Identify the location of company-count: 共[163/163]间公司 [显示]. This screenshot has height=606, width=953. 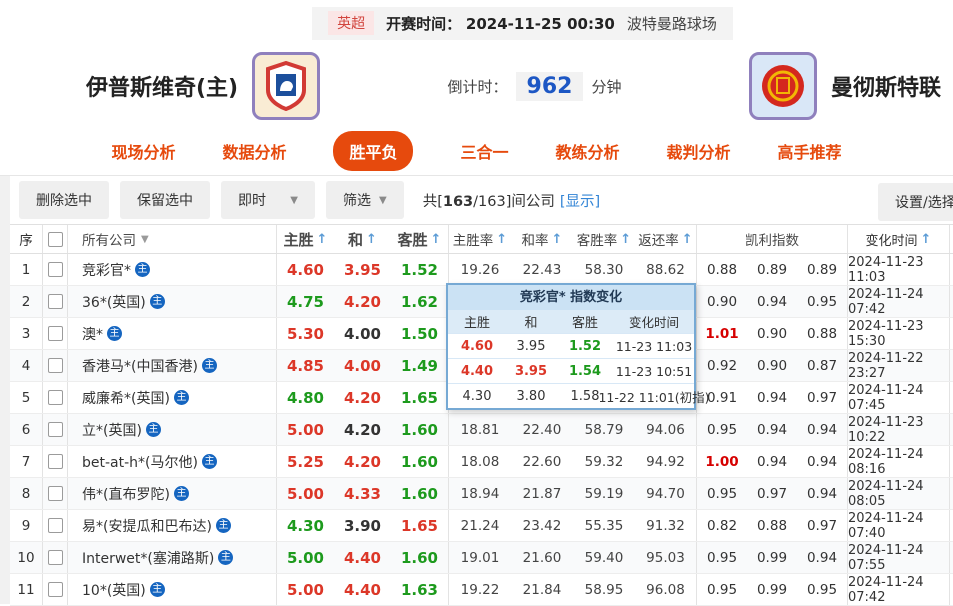
(511, 201).